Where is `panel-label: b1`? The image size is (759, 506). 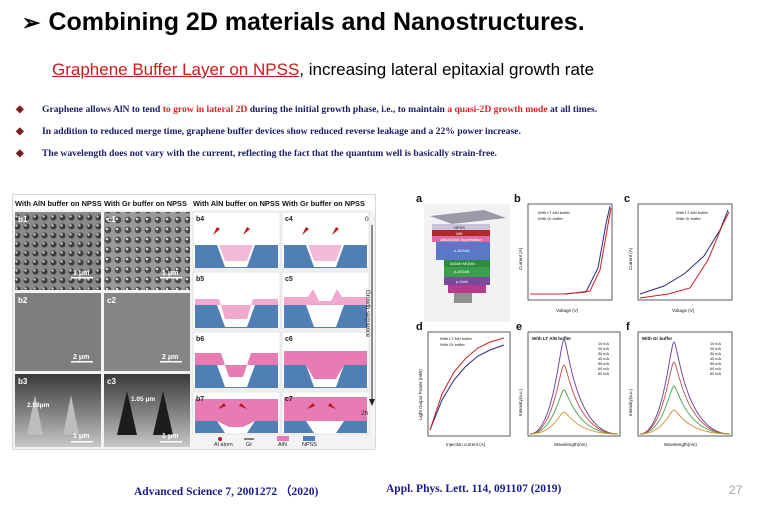 panel-label: b1 is located at coordinates (23, 219).